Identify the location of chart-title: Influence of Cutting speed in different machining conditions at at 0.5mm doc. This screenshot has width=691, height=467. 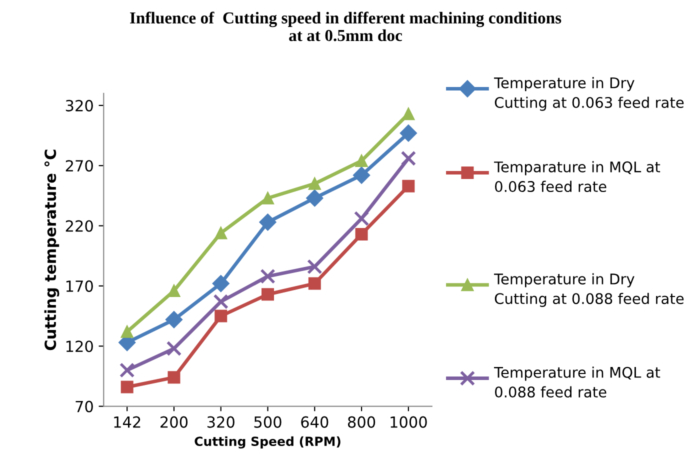
(346, 27).